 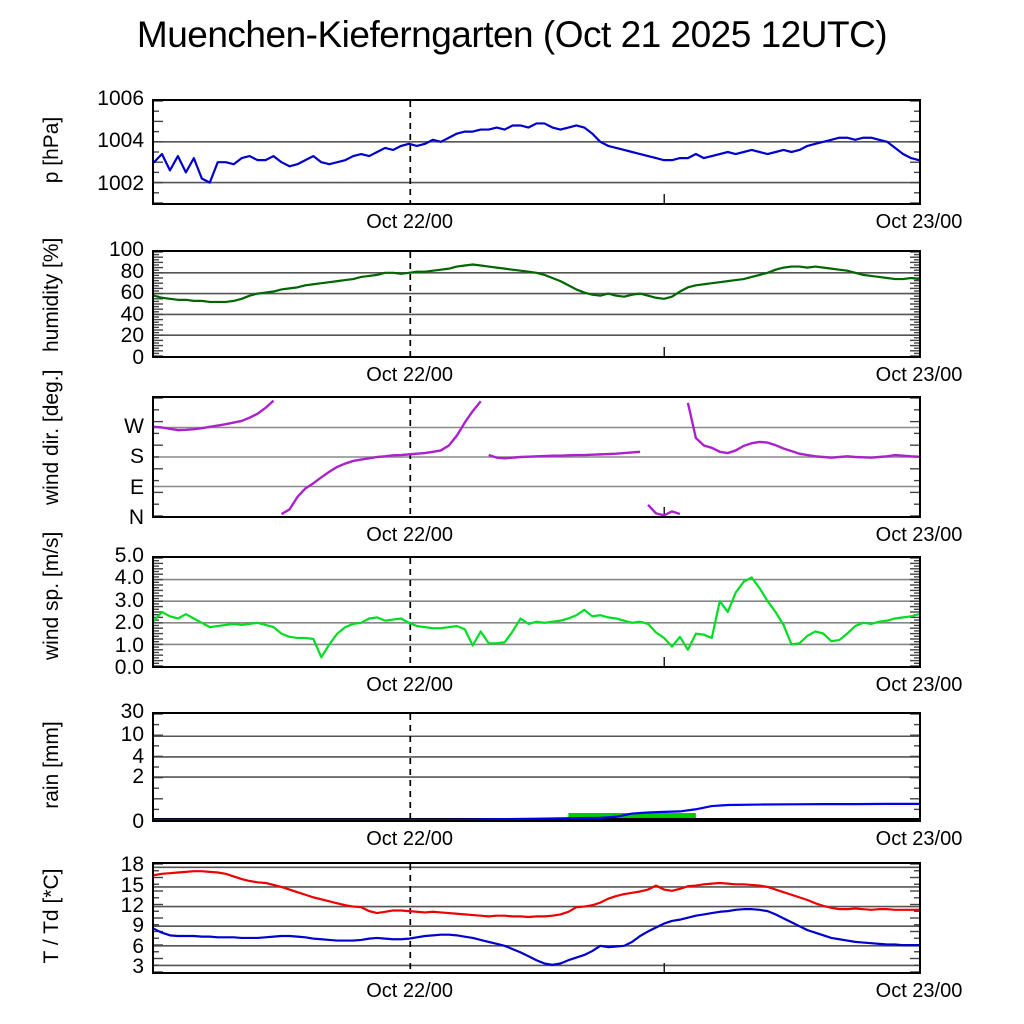 What do you see at coordinates (536, 457) in the screenshot?
I see `plot-area-wind_direction` at bounding box center [536, 457].